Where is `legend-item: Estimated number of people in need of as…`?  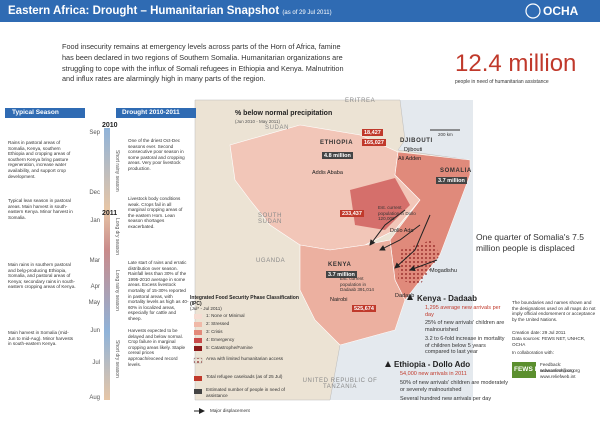
legend-item: Estimated number of people in need of as… is located at coordinates (245, 392).